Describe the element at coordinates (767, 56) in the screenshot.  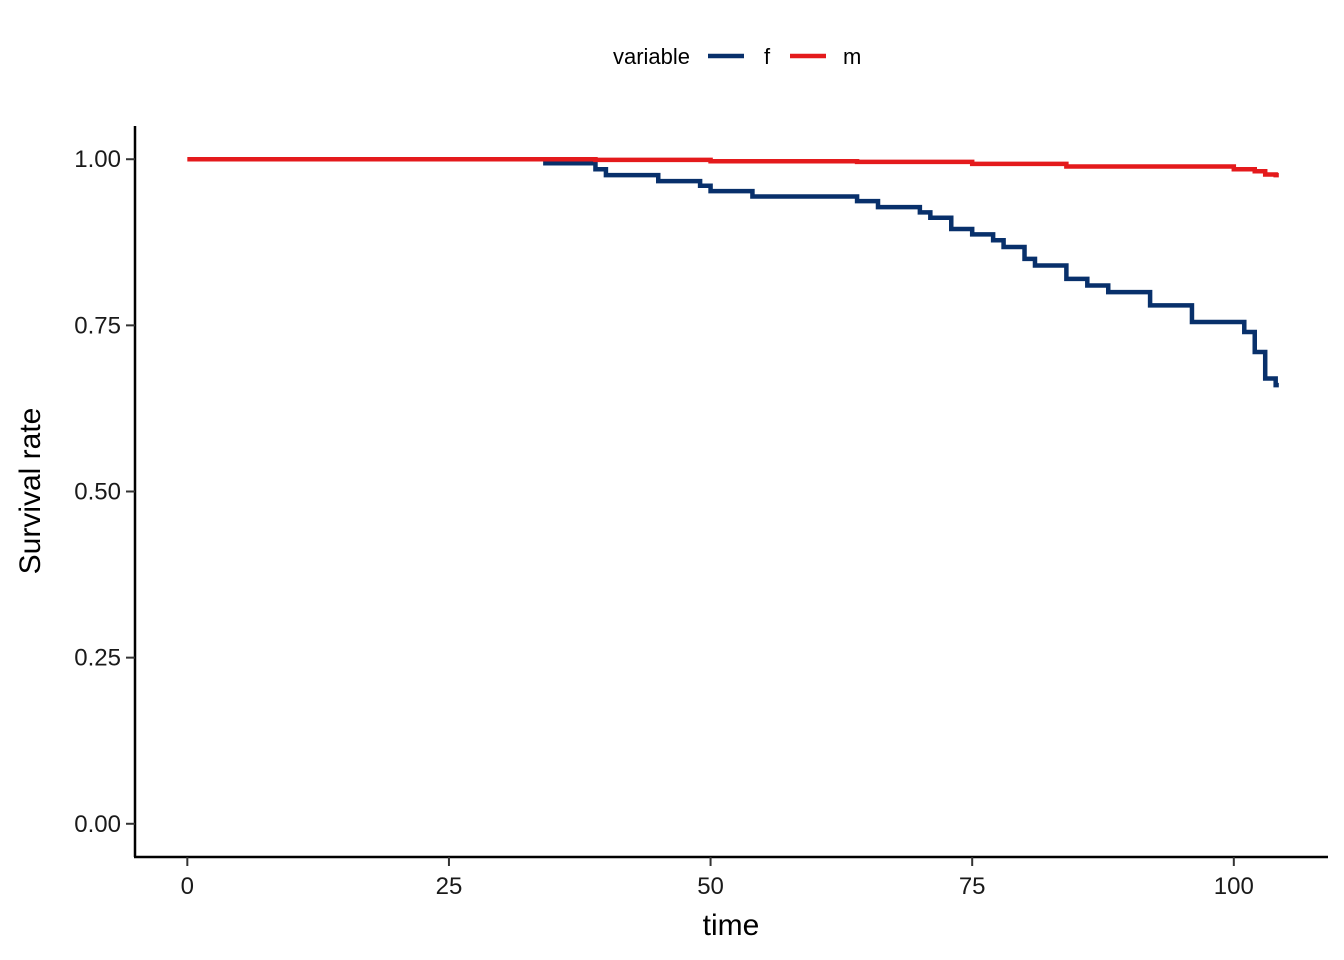
I see `legend-label-f: f` at that location.